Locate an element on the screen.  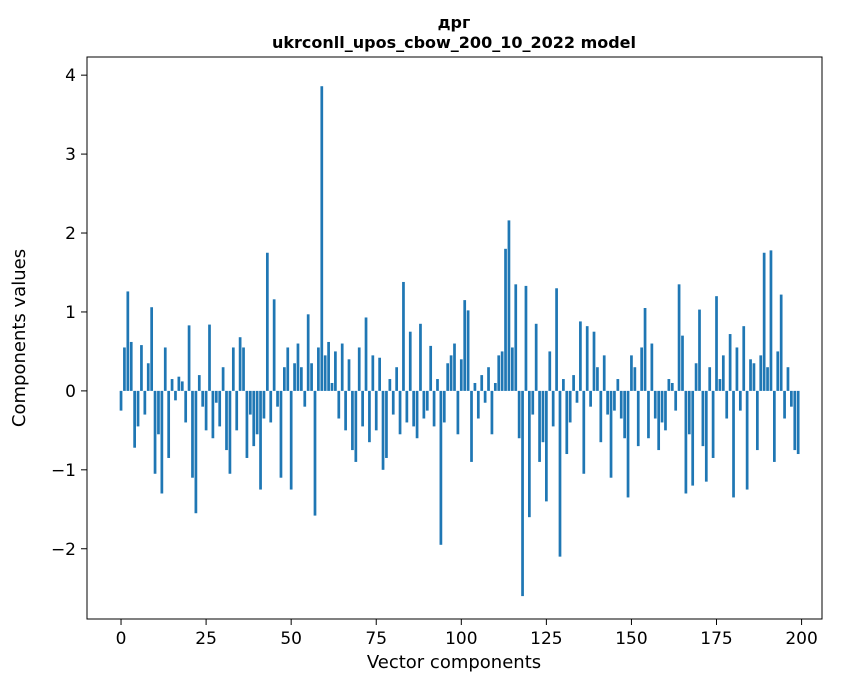
x-tick-label: 125 is located at coordinates (546, 639).